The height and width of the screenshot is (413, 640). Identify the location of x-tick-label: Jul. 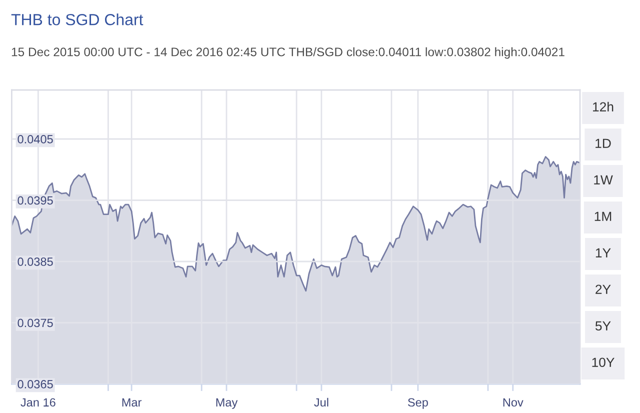
(321, 402).